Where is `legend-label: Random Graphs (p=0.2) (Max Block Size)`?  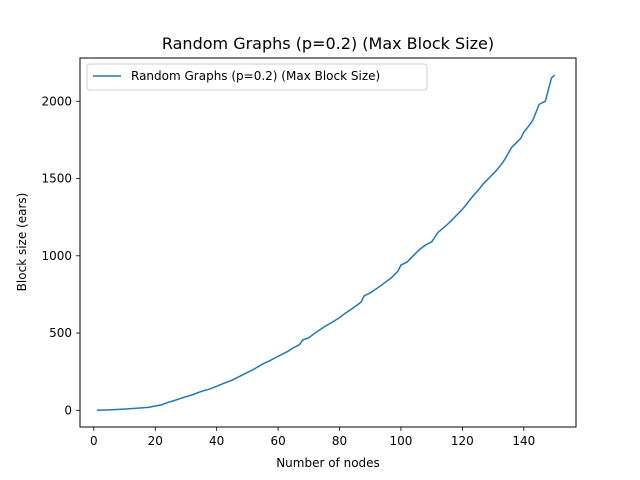
legend-label: Random Graphs (p=0.2) (Max Block Size) is located at coordinates (255, 76).